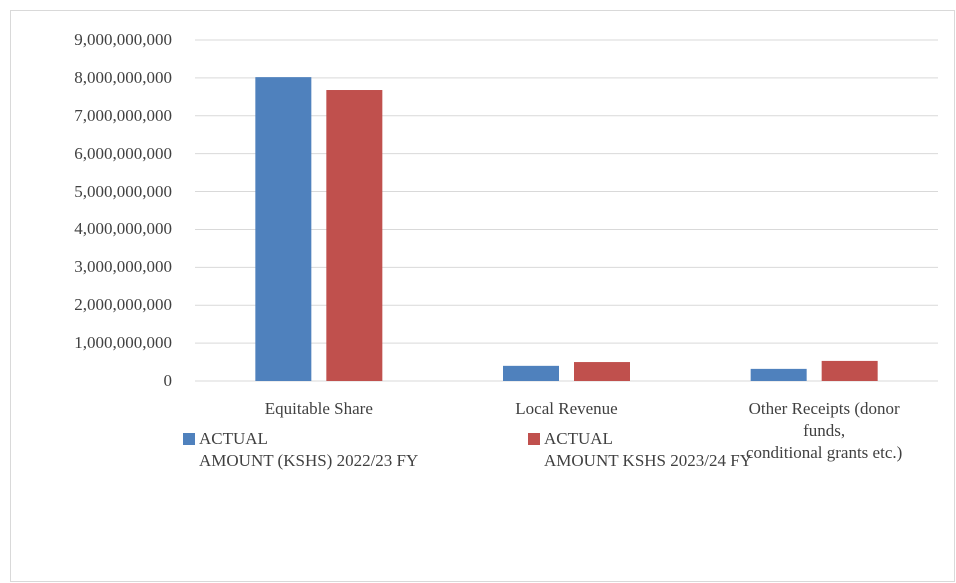 This screenshot has width=956, height=583. I want to click on y-tick-label: 1,000,000,000, so click(123, 343).